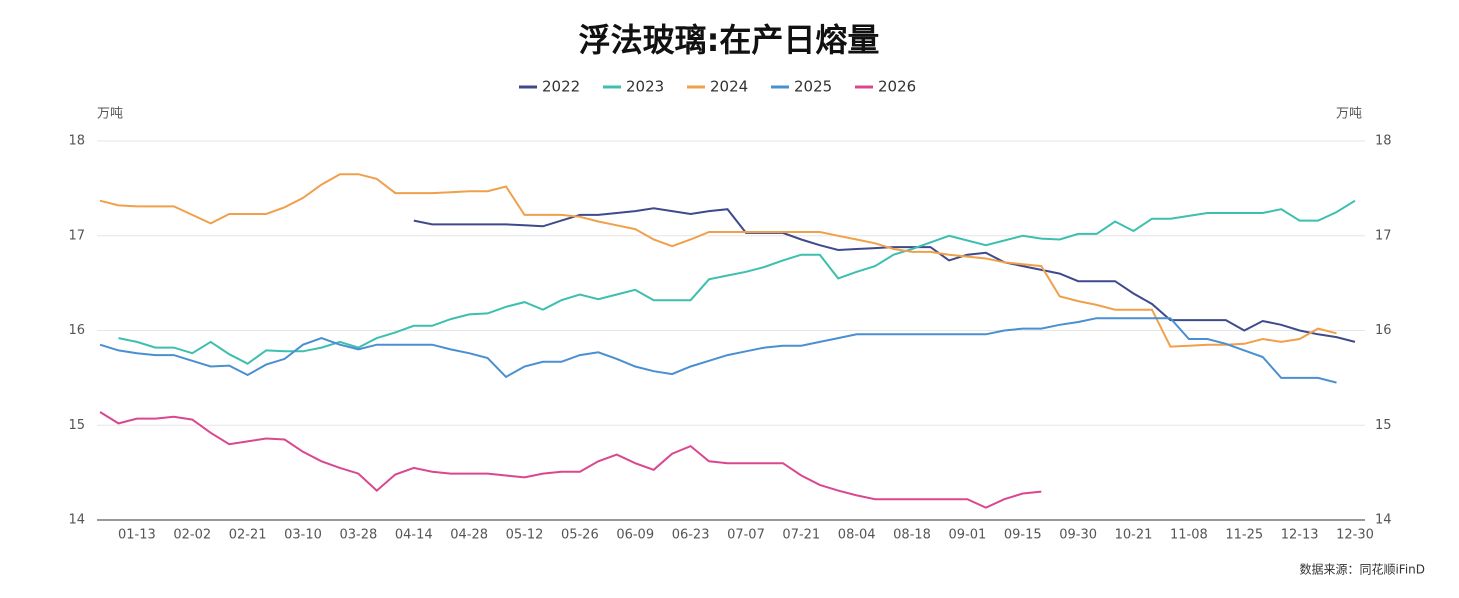 The height and width of the screenshot is (598, 1459). Describe the element at coordinates (729, 40) in the screenshot. I see `chart-title: 浮法玻璃:在产日熔量` at that location.